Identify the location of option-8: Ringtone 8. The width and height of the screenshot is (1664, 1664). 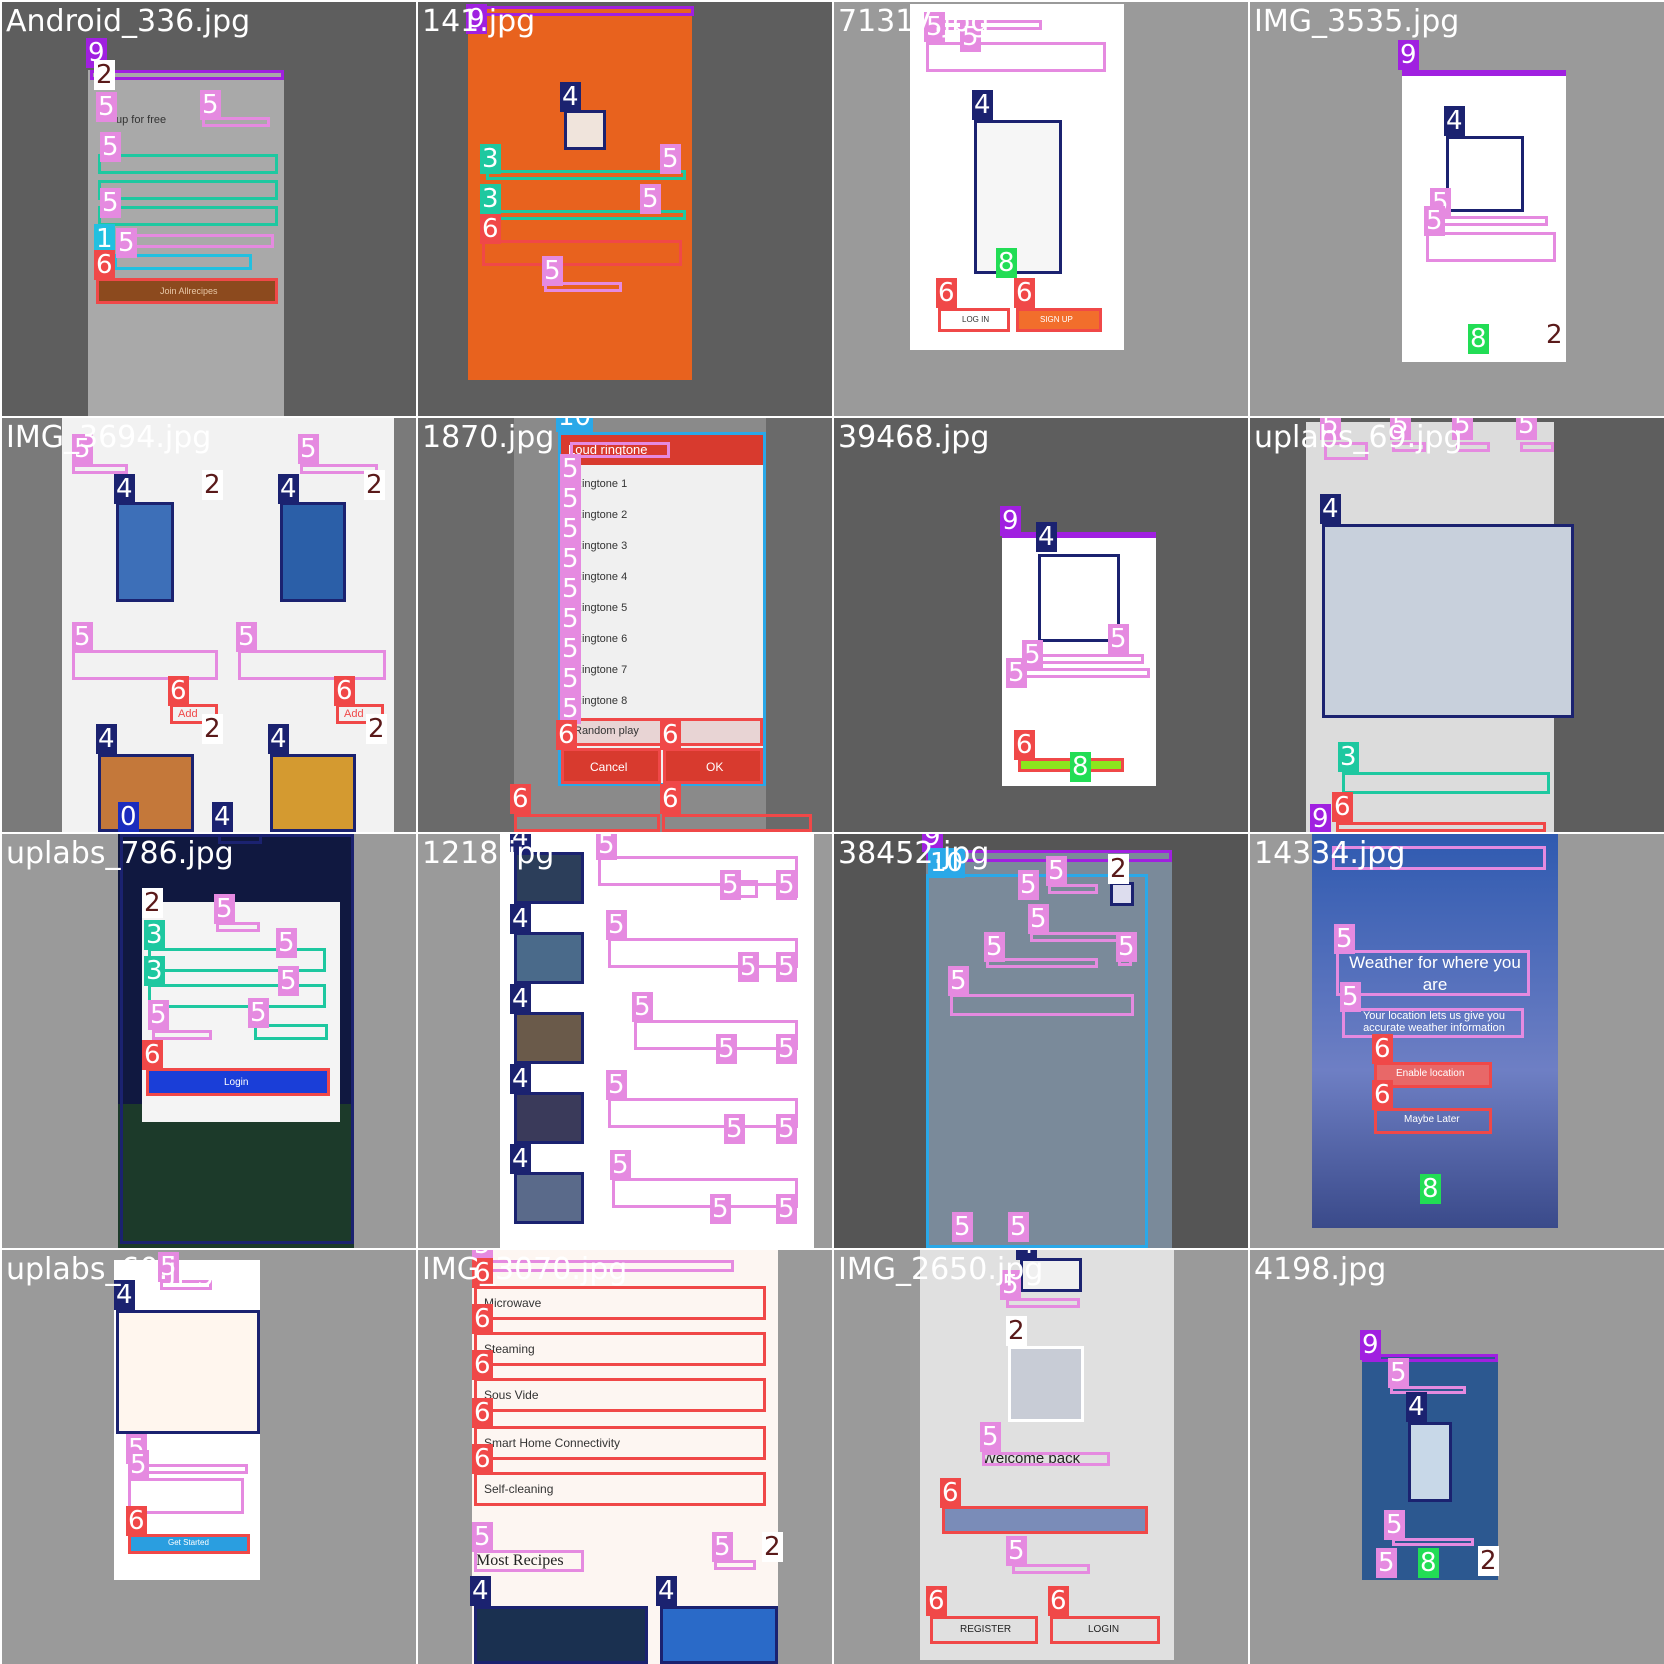
(601, 701).